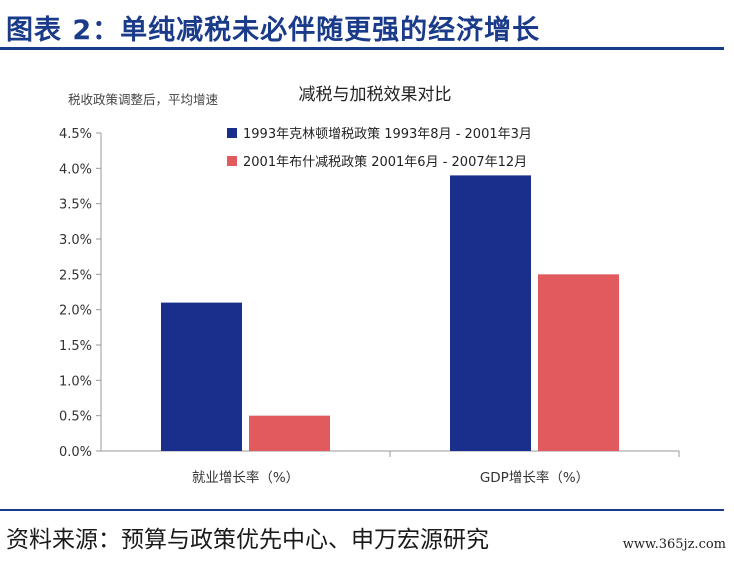 This screenshot has width=734, height=561. I want to click on chart-title: 减税与加税效果对比, so click(375, 95).